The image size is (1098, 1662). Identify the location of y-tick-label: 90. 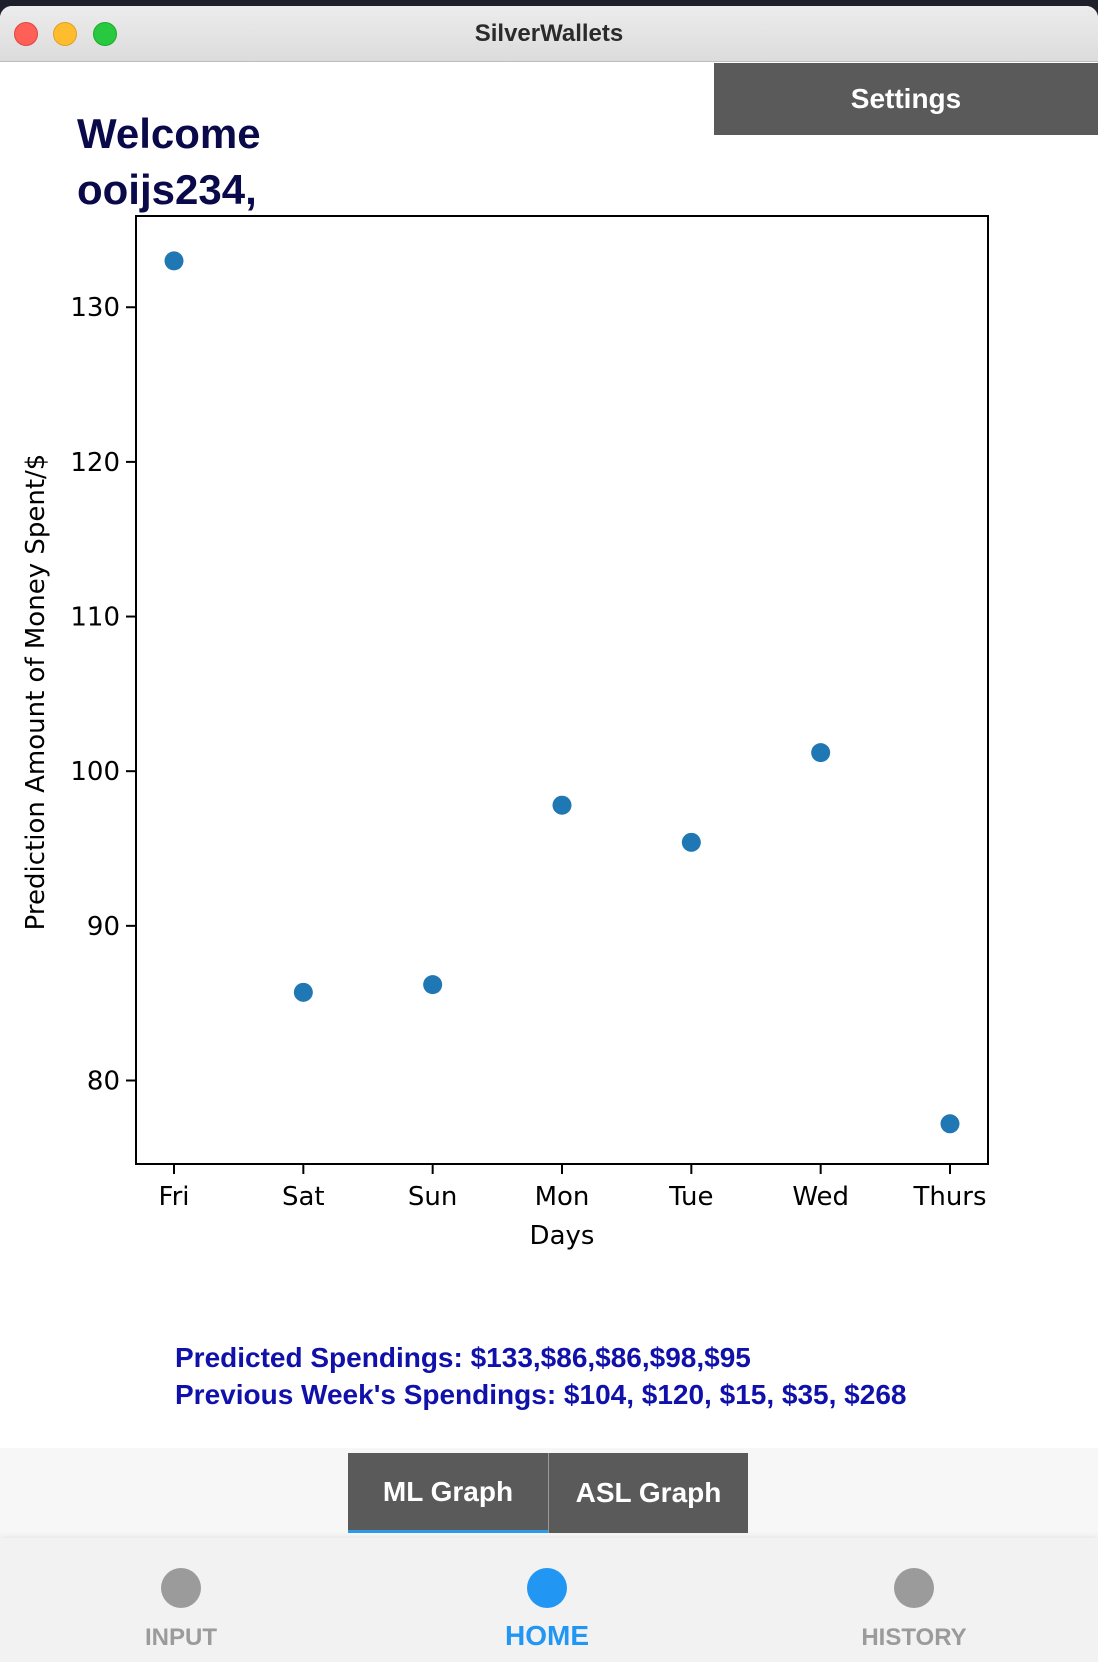
(103, 927).